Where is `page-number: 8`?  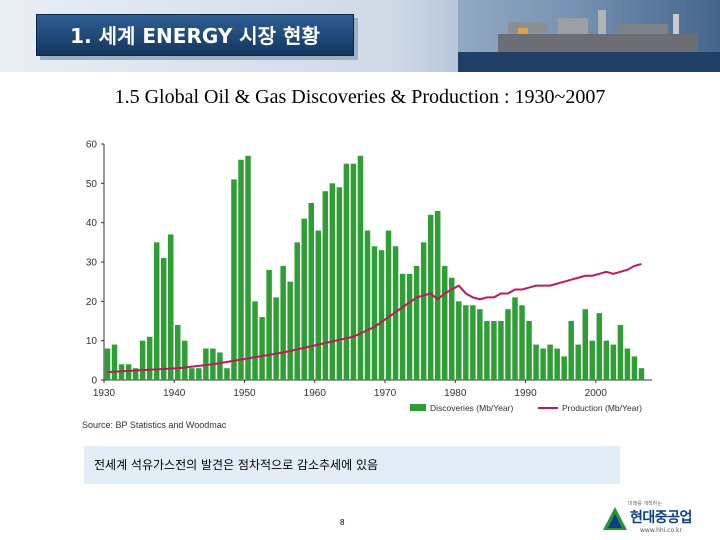
page-number: 8 is located at coordinates (342, 522).